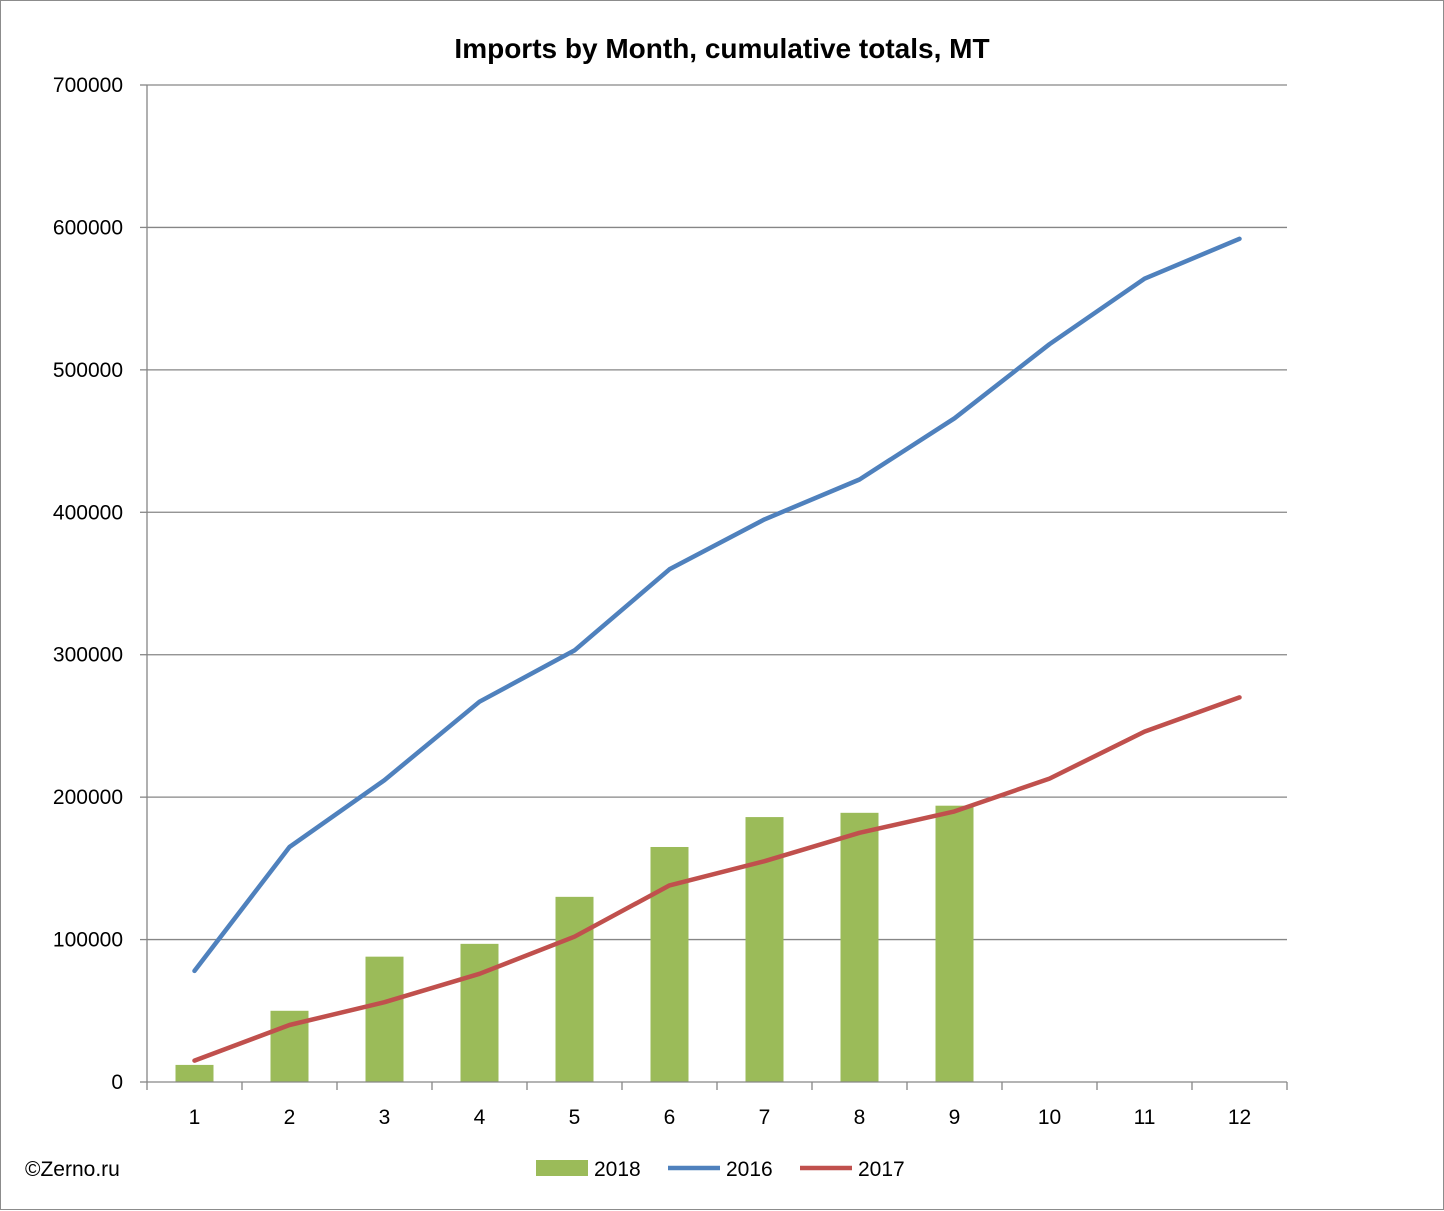 The height and width of the screenshot is (1211, 1444). I want to click on x-tick-label: 5, so click(575, 1117).